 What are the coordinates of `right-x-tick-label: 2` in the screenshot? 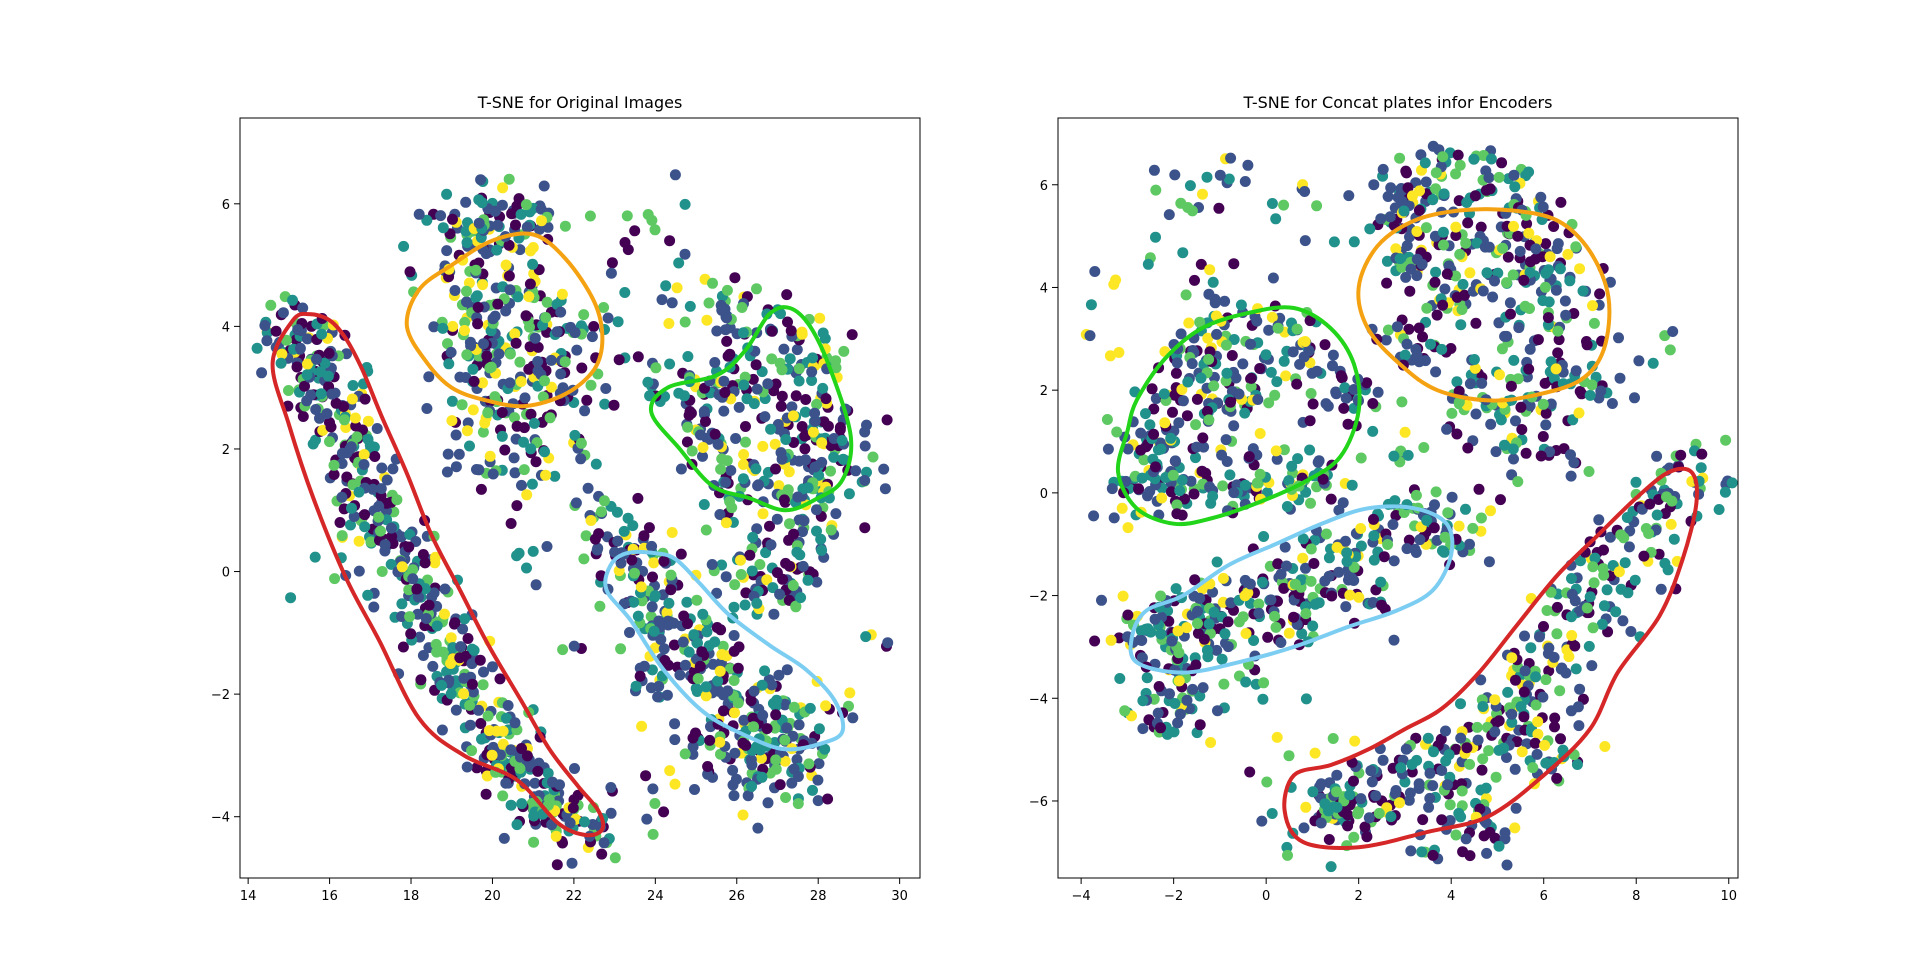 It's located at (1359, 896).